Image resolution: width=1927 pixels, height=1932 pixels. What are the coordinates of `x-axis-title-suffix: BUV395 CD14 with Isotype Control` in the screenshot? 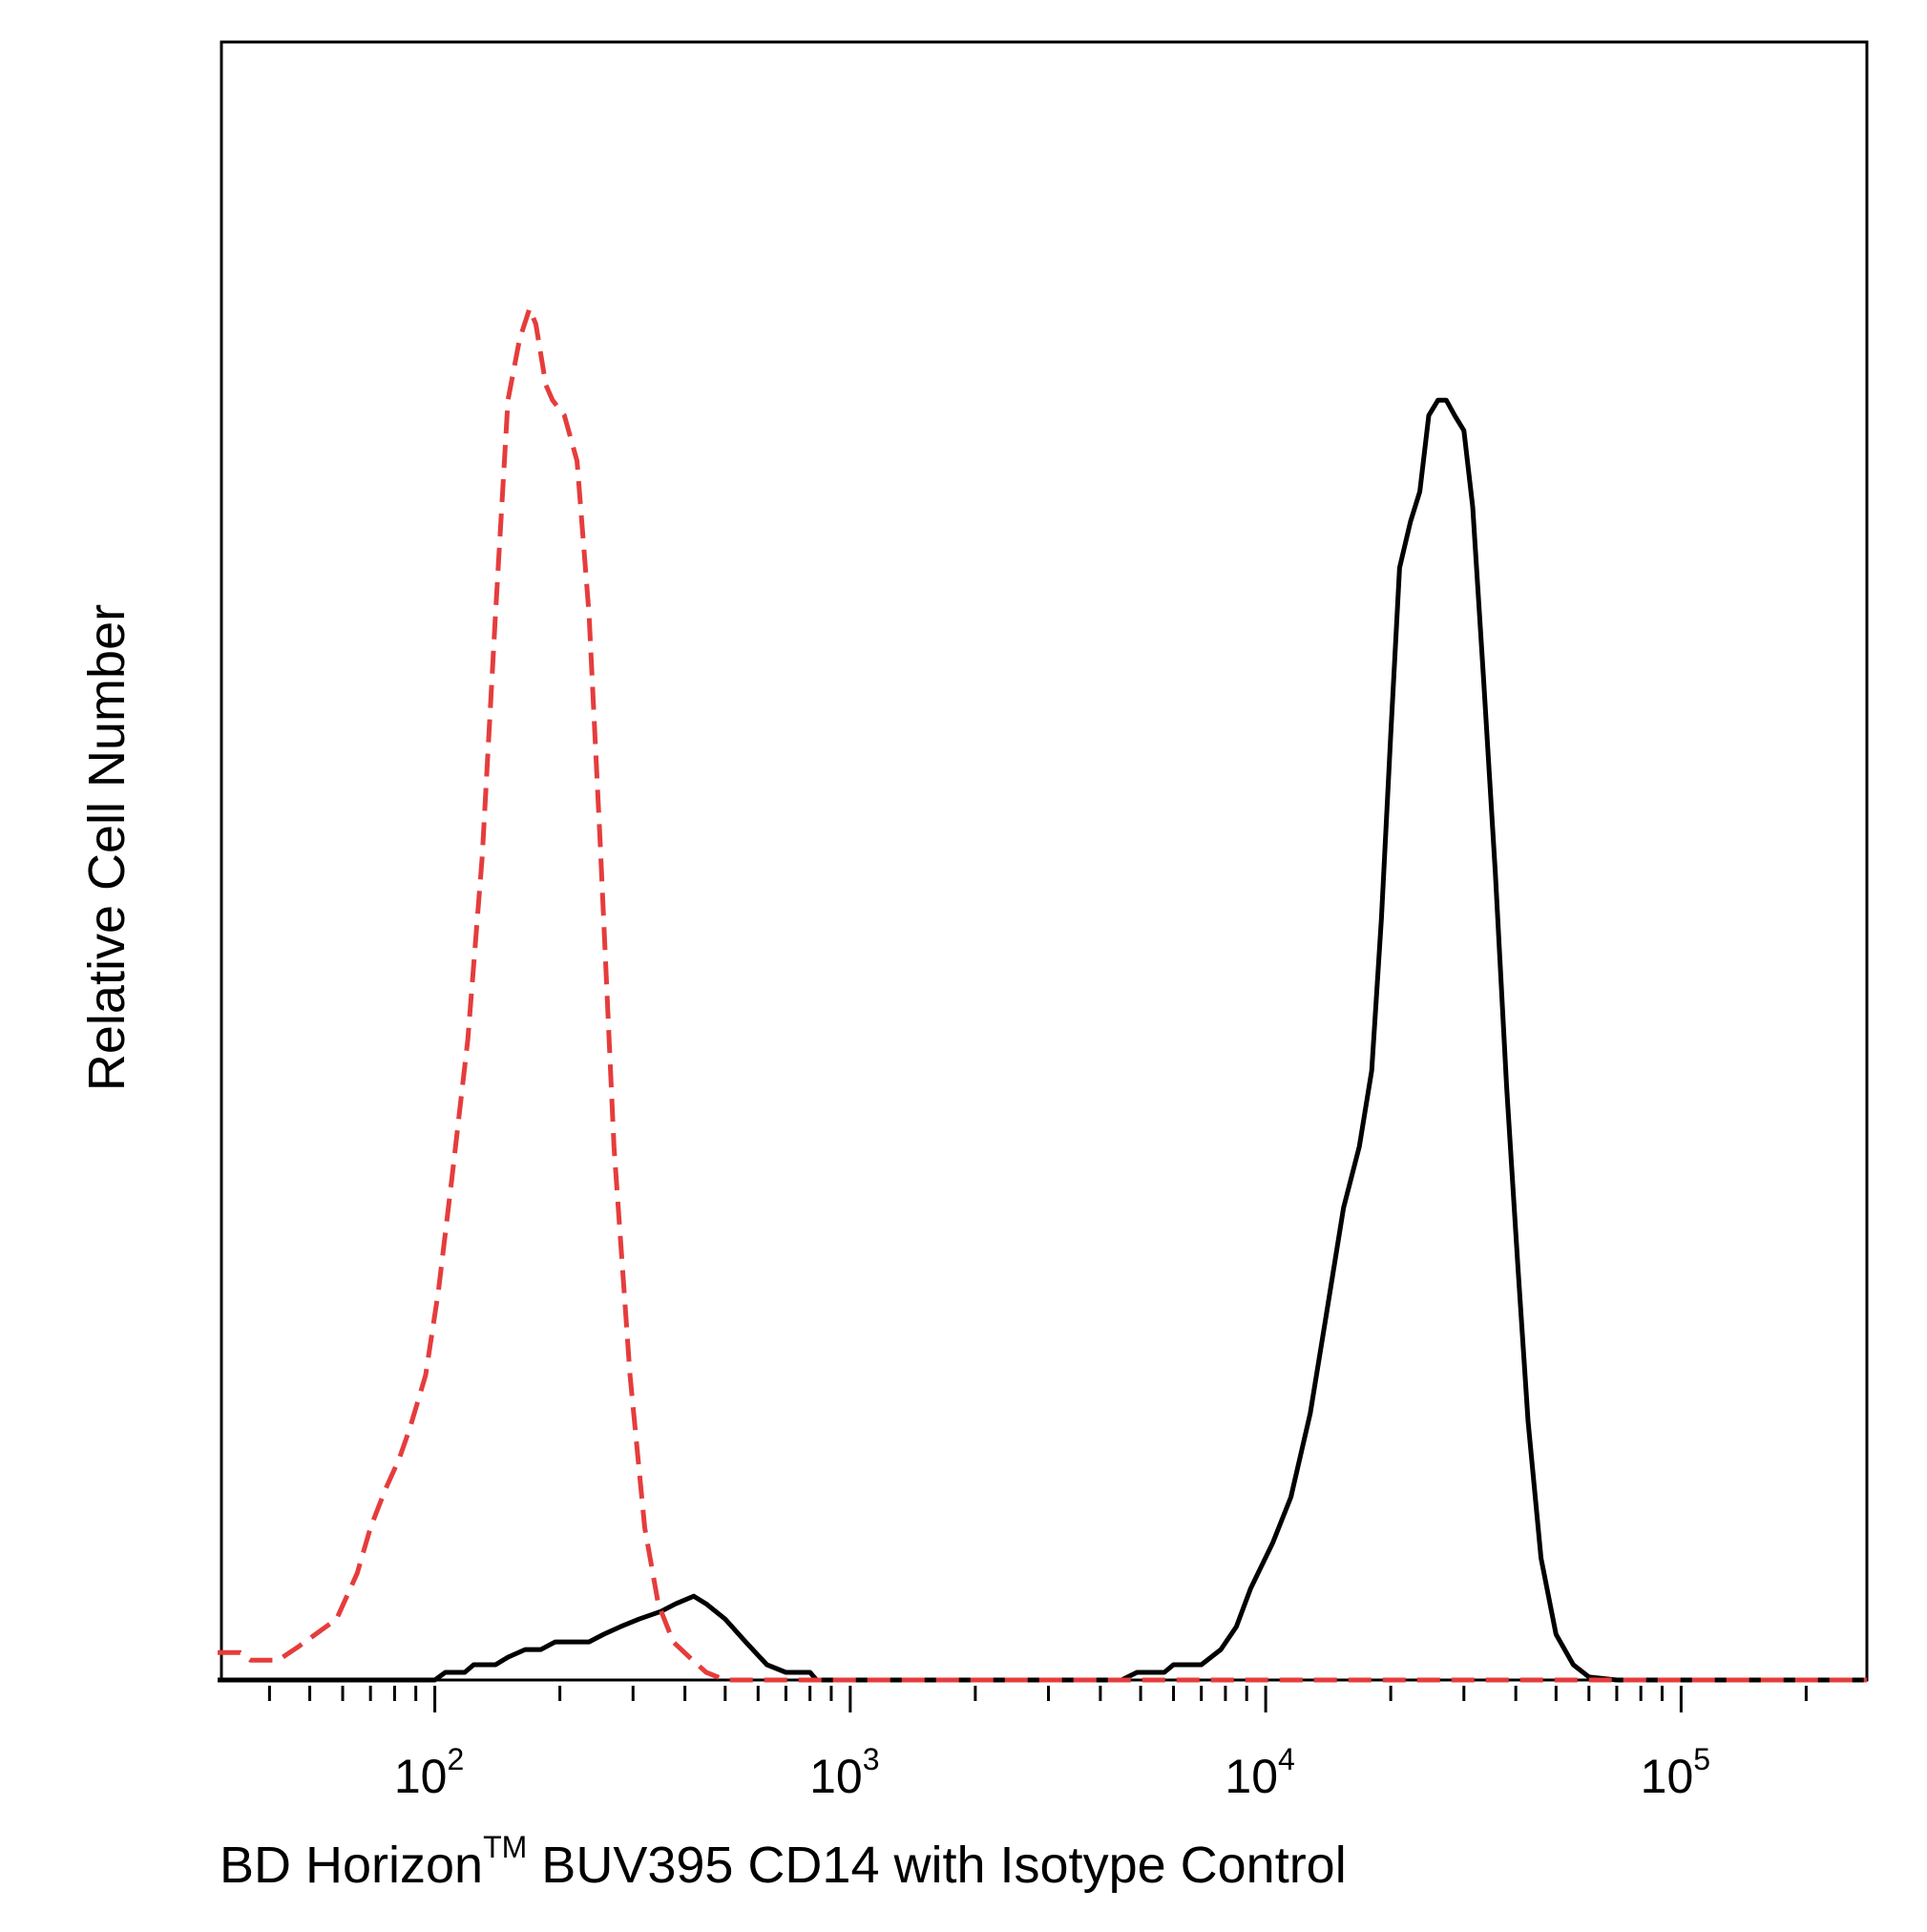 It's located at (936, 1866).